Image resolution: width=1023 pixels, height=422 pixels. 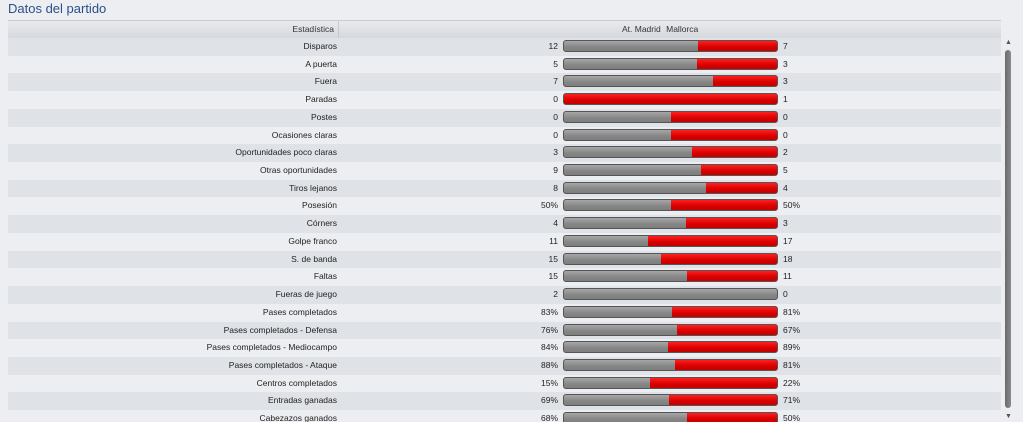 What do you see at coordinates (504, 401) in the screenshot?
I see `stat-row: Entradas ganadas 69% 71%` at bounding box center [504, 401].